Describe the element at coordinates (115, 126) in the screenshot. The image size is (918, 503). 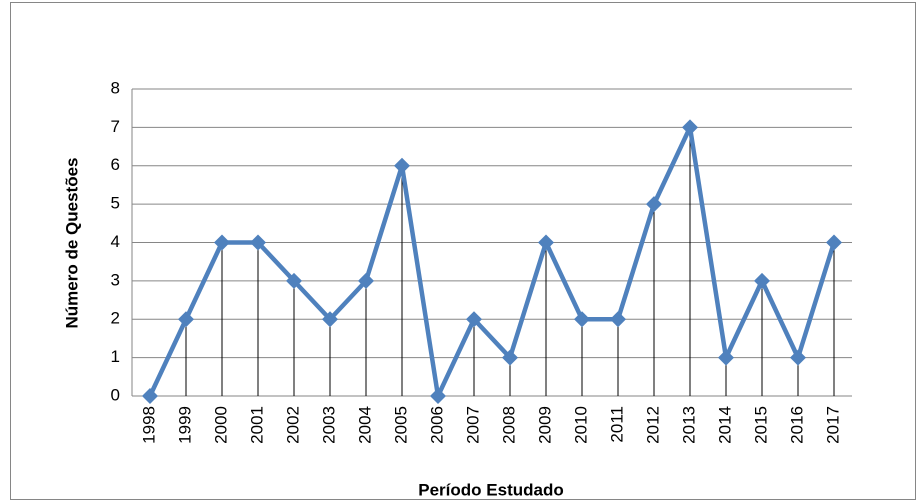
I see `y-tick-label: 7` at that location.